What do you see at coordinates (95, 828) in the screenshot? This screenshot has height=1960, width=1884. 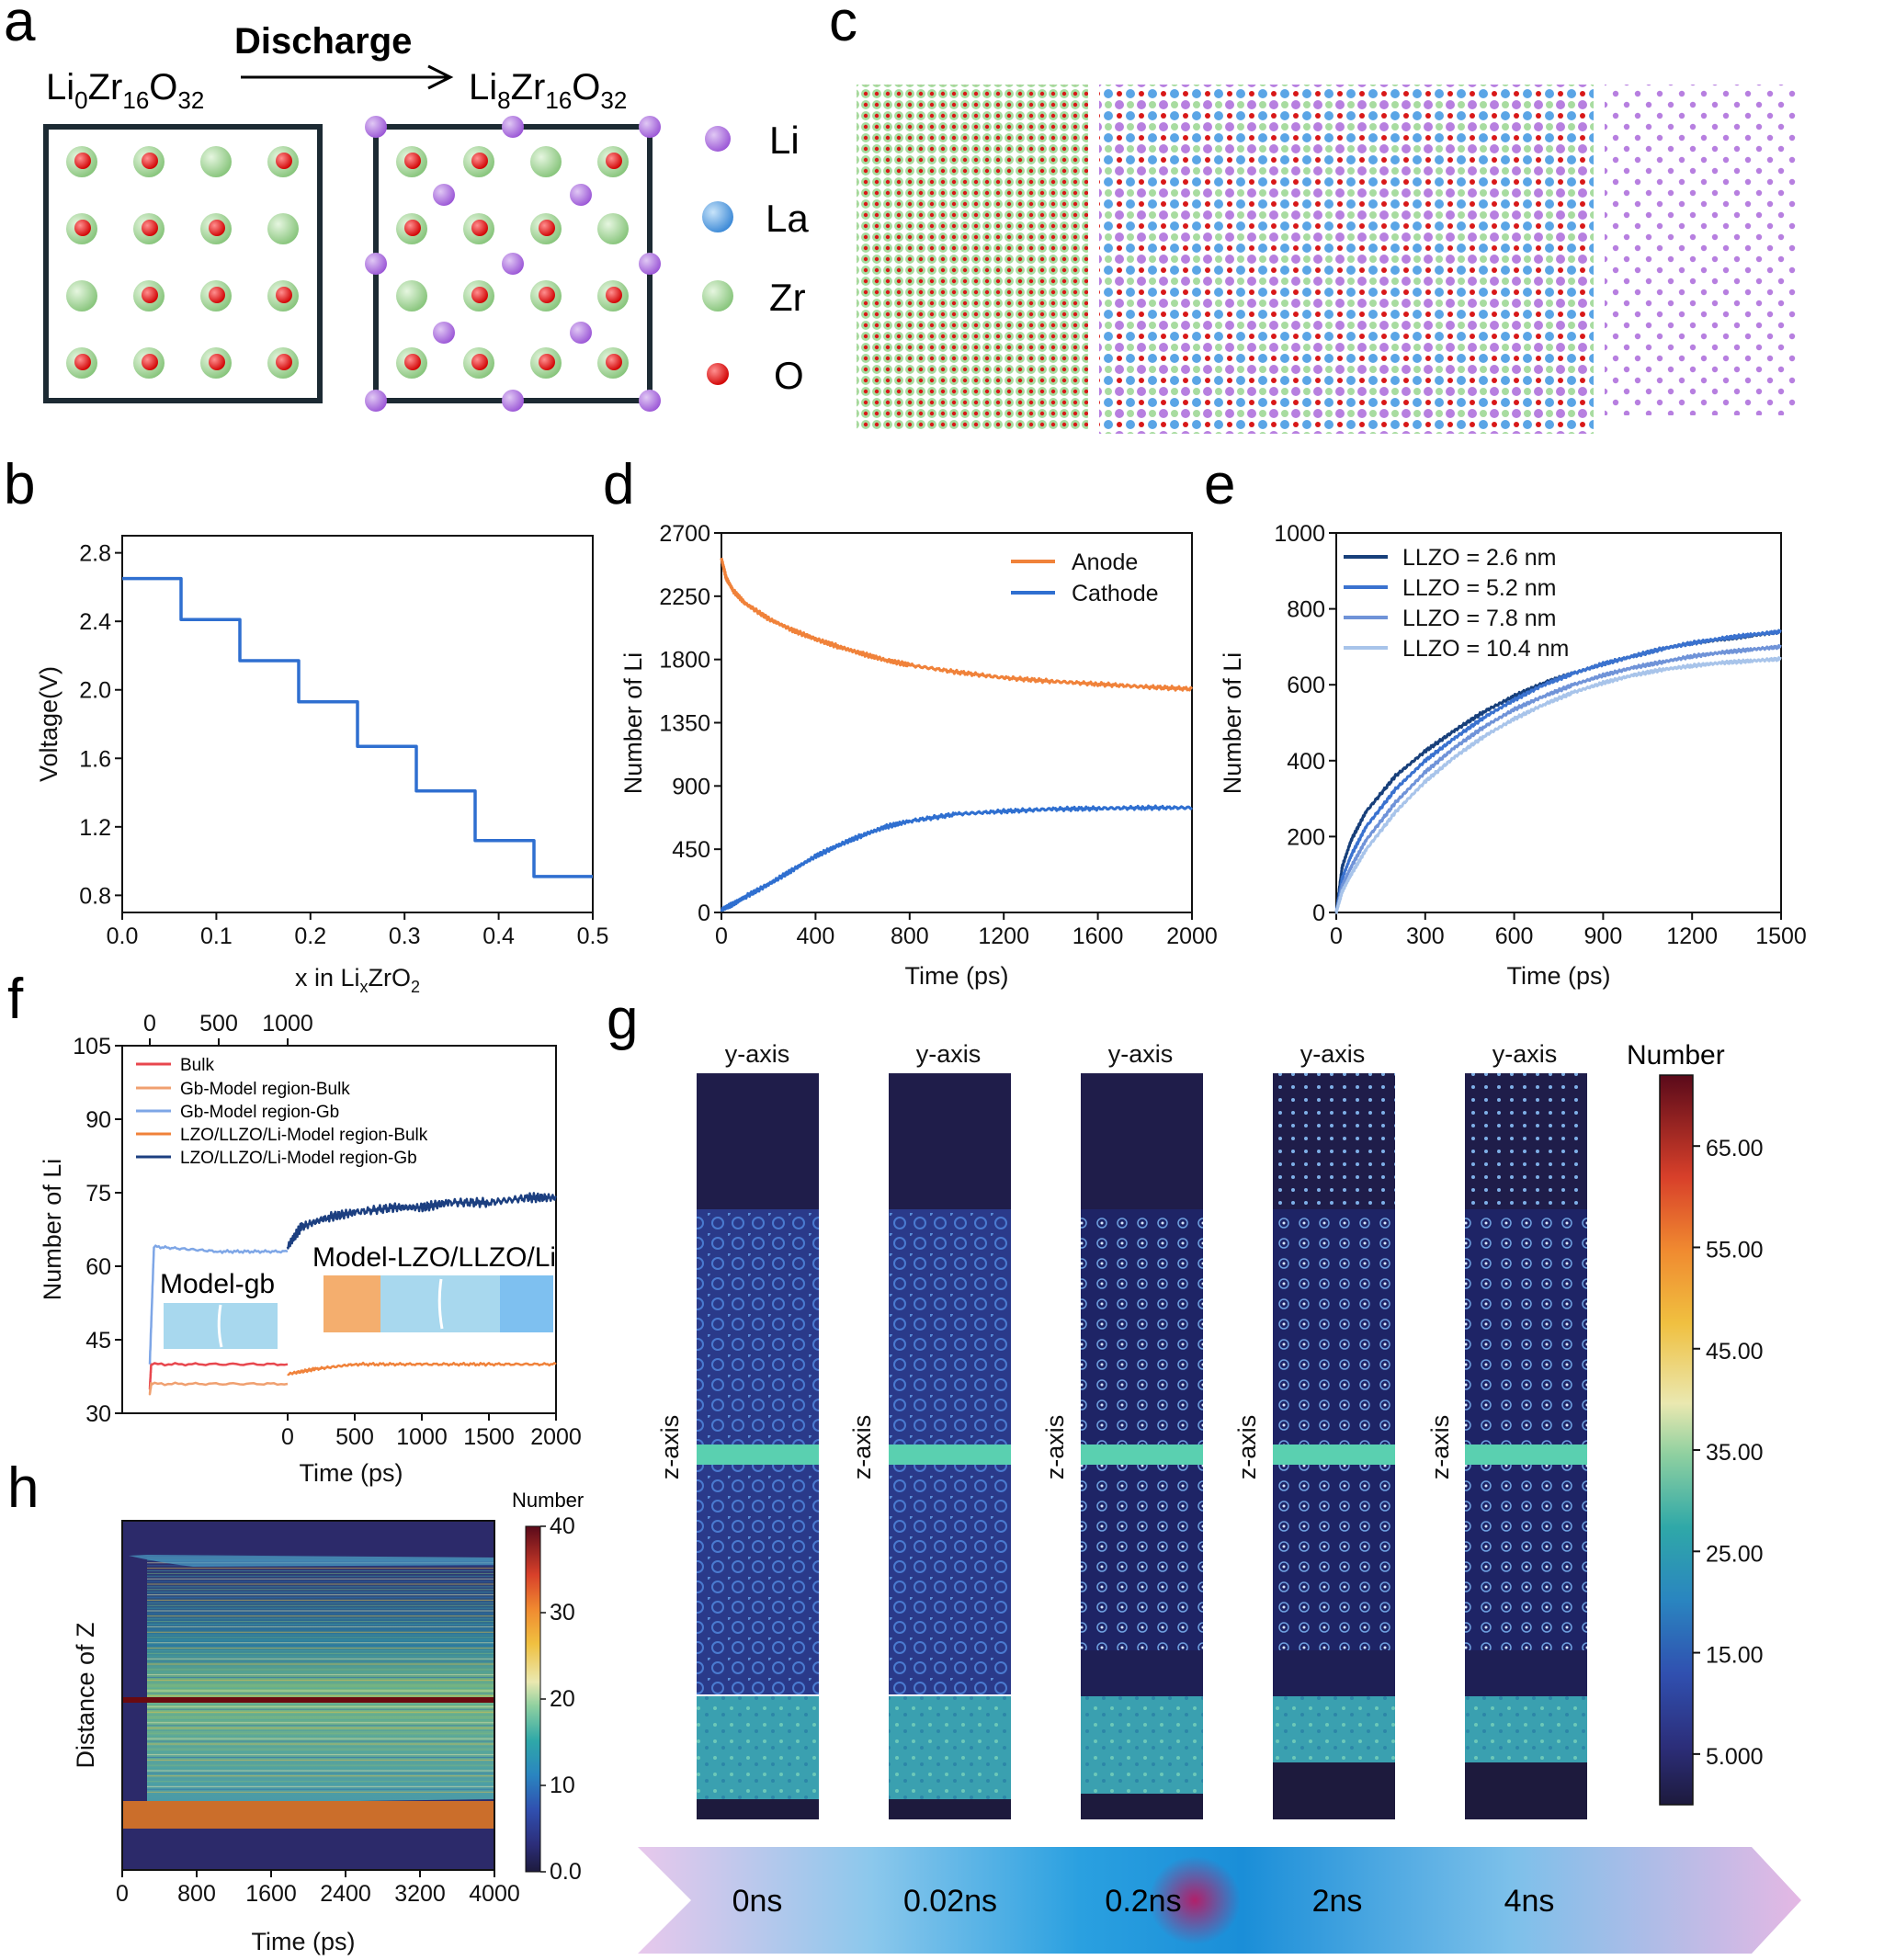 I see `ytick-label-b: 1.2` at bounding box center [95, 828].